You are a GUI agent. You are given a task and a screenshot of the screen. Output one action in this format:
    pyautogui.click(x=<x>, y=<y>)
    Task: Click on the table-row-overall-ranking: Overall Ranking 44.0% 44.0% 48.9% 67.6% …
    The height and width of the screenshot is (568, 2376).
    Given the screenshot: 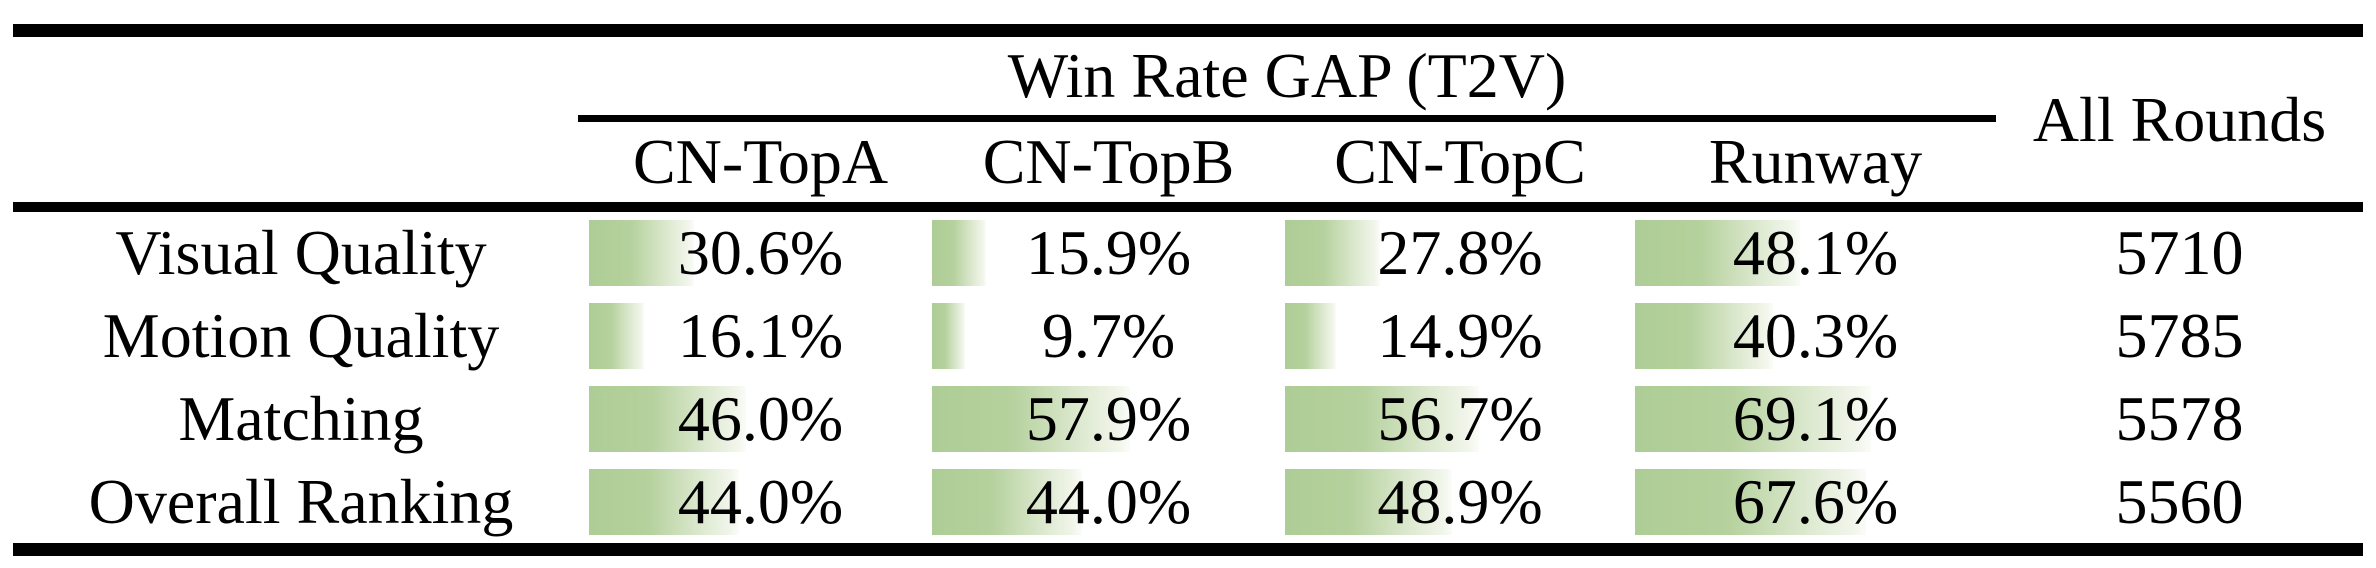 What is the action you would take?
    pyautogui.click(x=1188, y=501)
    